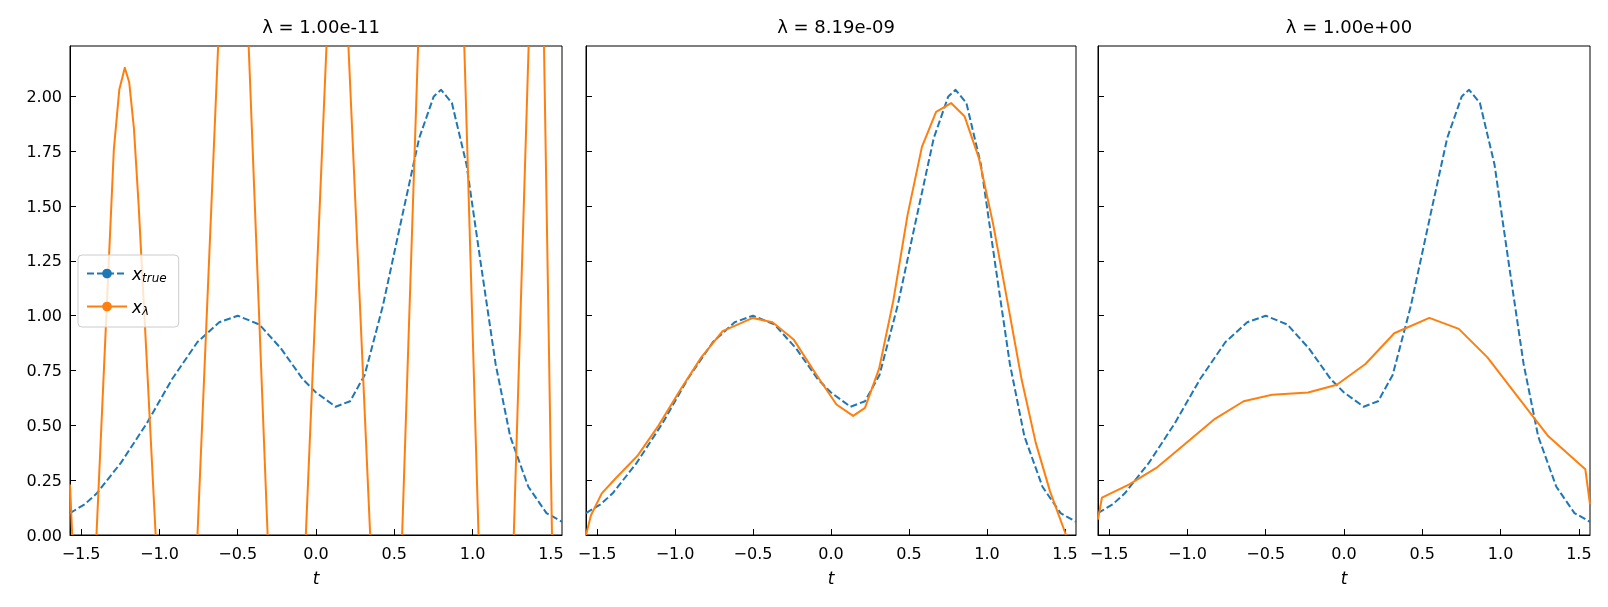  I want to click on y-tick-label: 0.00, so click(44, 535).